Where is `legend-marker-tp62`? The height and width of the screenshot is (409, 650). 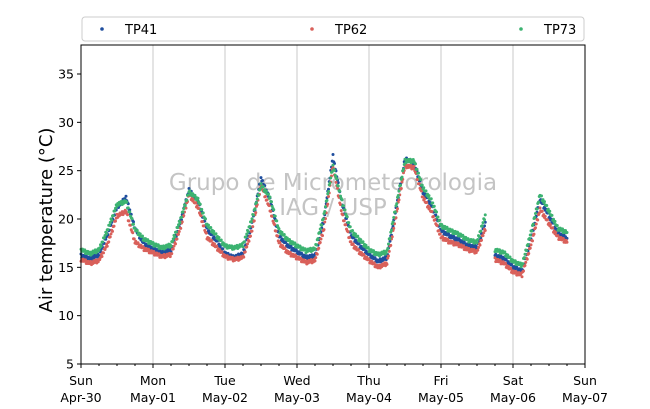 legend-marker-tp62 is located at coordinates (312, 29).